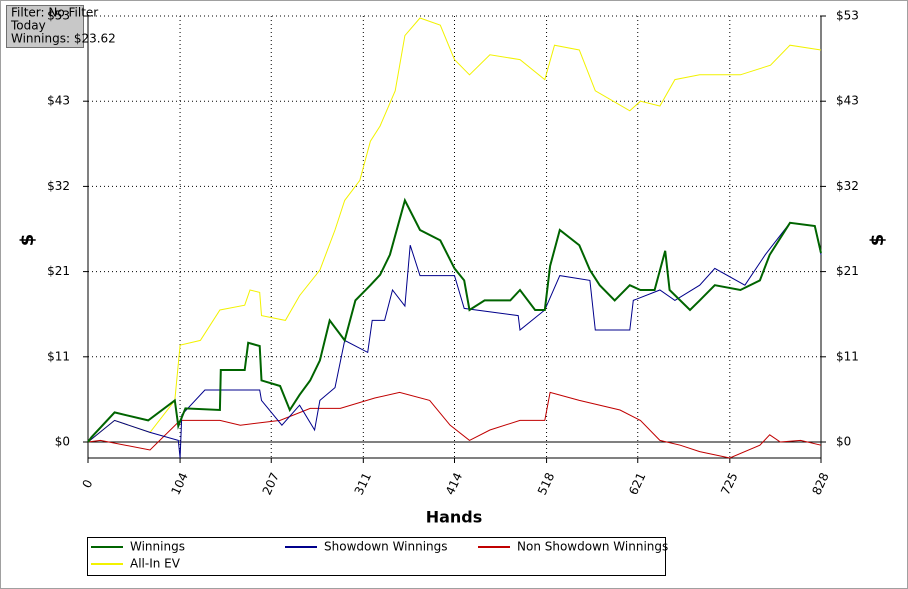  What do you see at coordinates (58, 271) in the screenshot?
I see `y-tick-label: $21` at bounding box center [58, 271].